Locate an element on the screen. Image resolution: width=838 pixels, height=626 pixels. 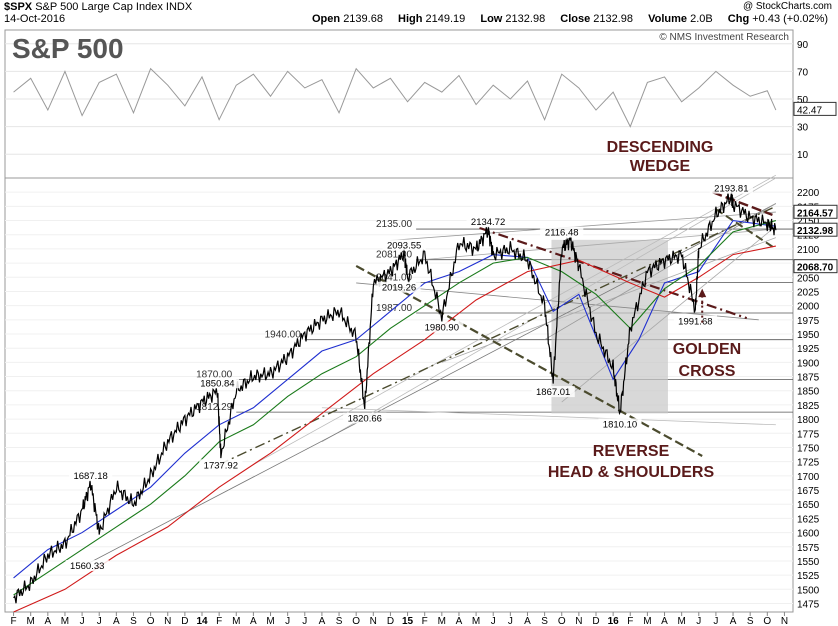
descending-wedge-label-line2: WEDGE is located at coordinates (660, 166).